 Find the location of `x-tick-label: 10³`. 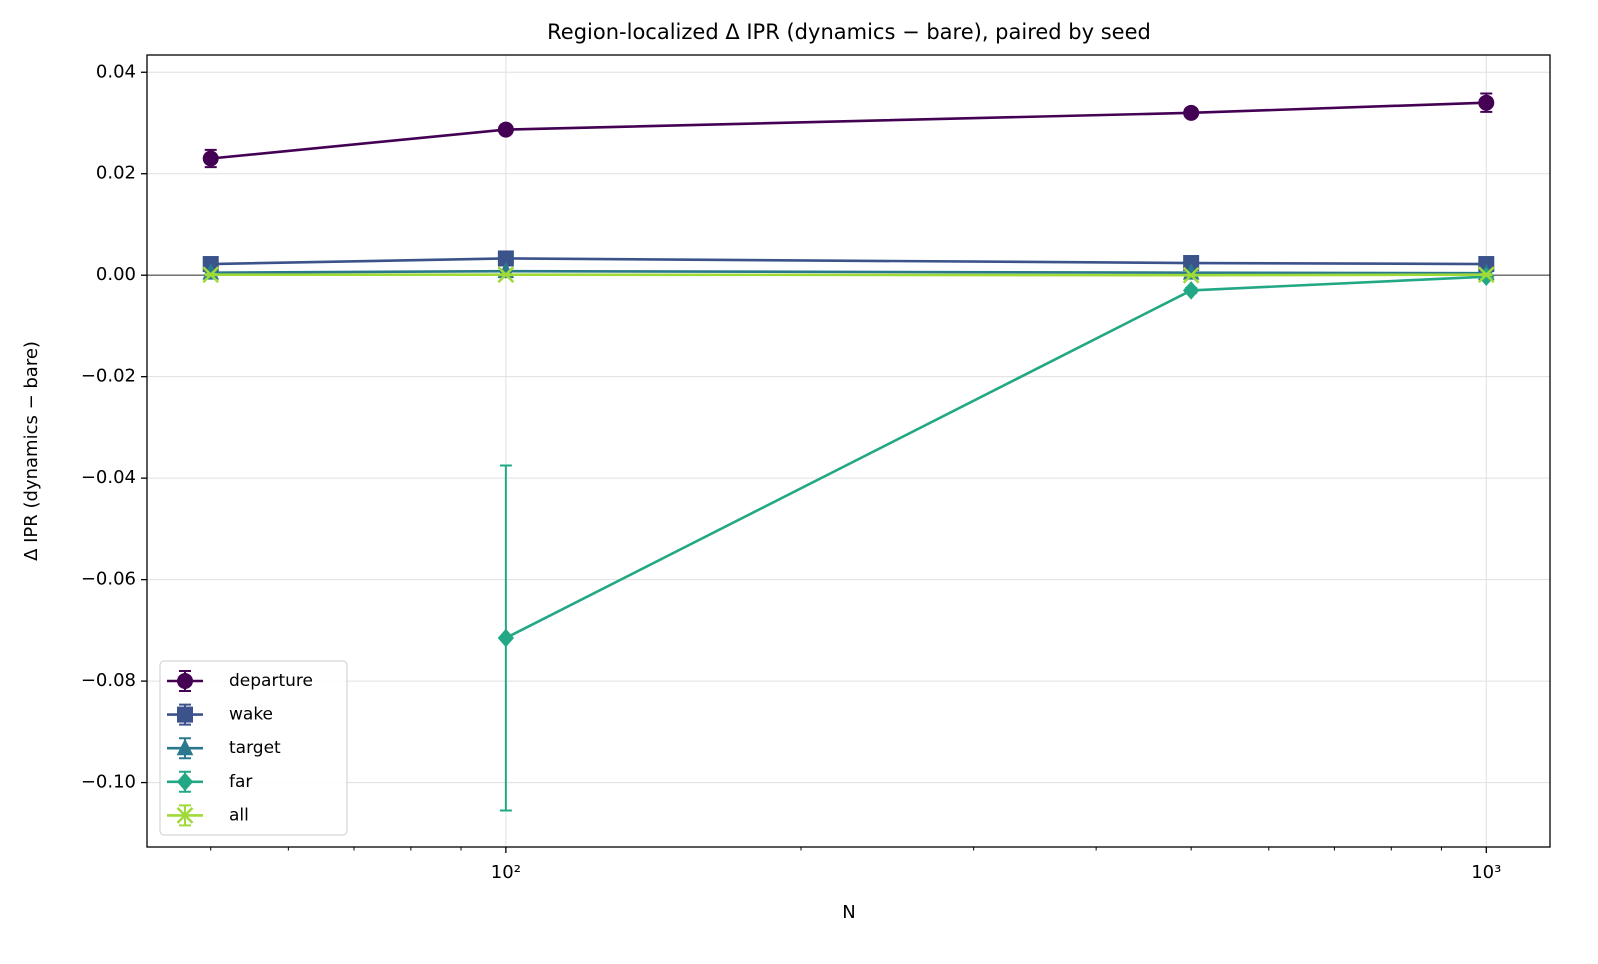

x-tick-label: 10³ is located at coordinates (1486, 872).